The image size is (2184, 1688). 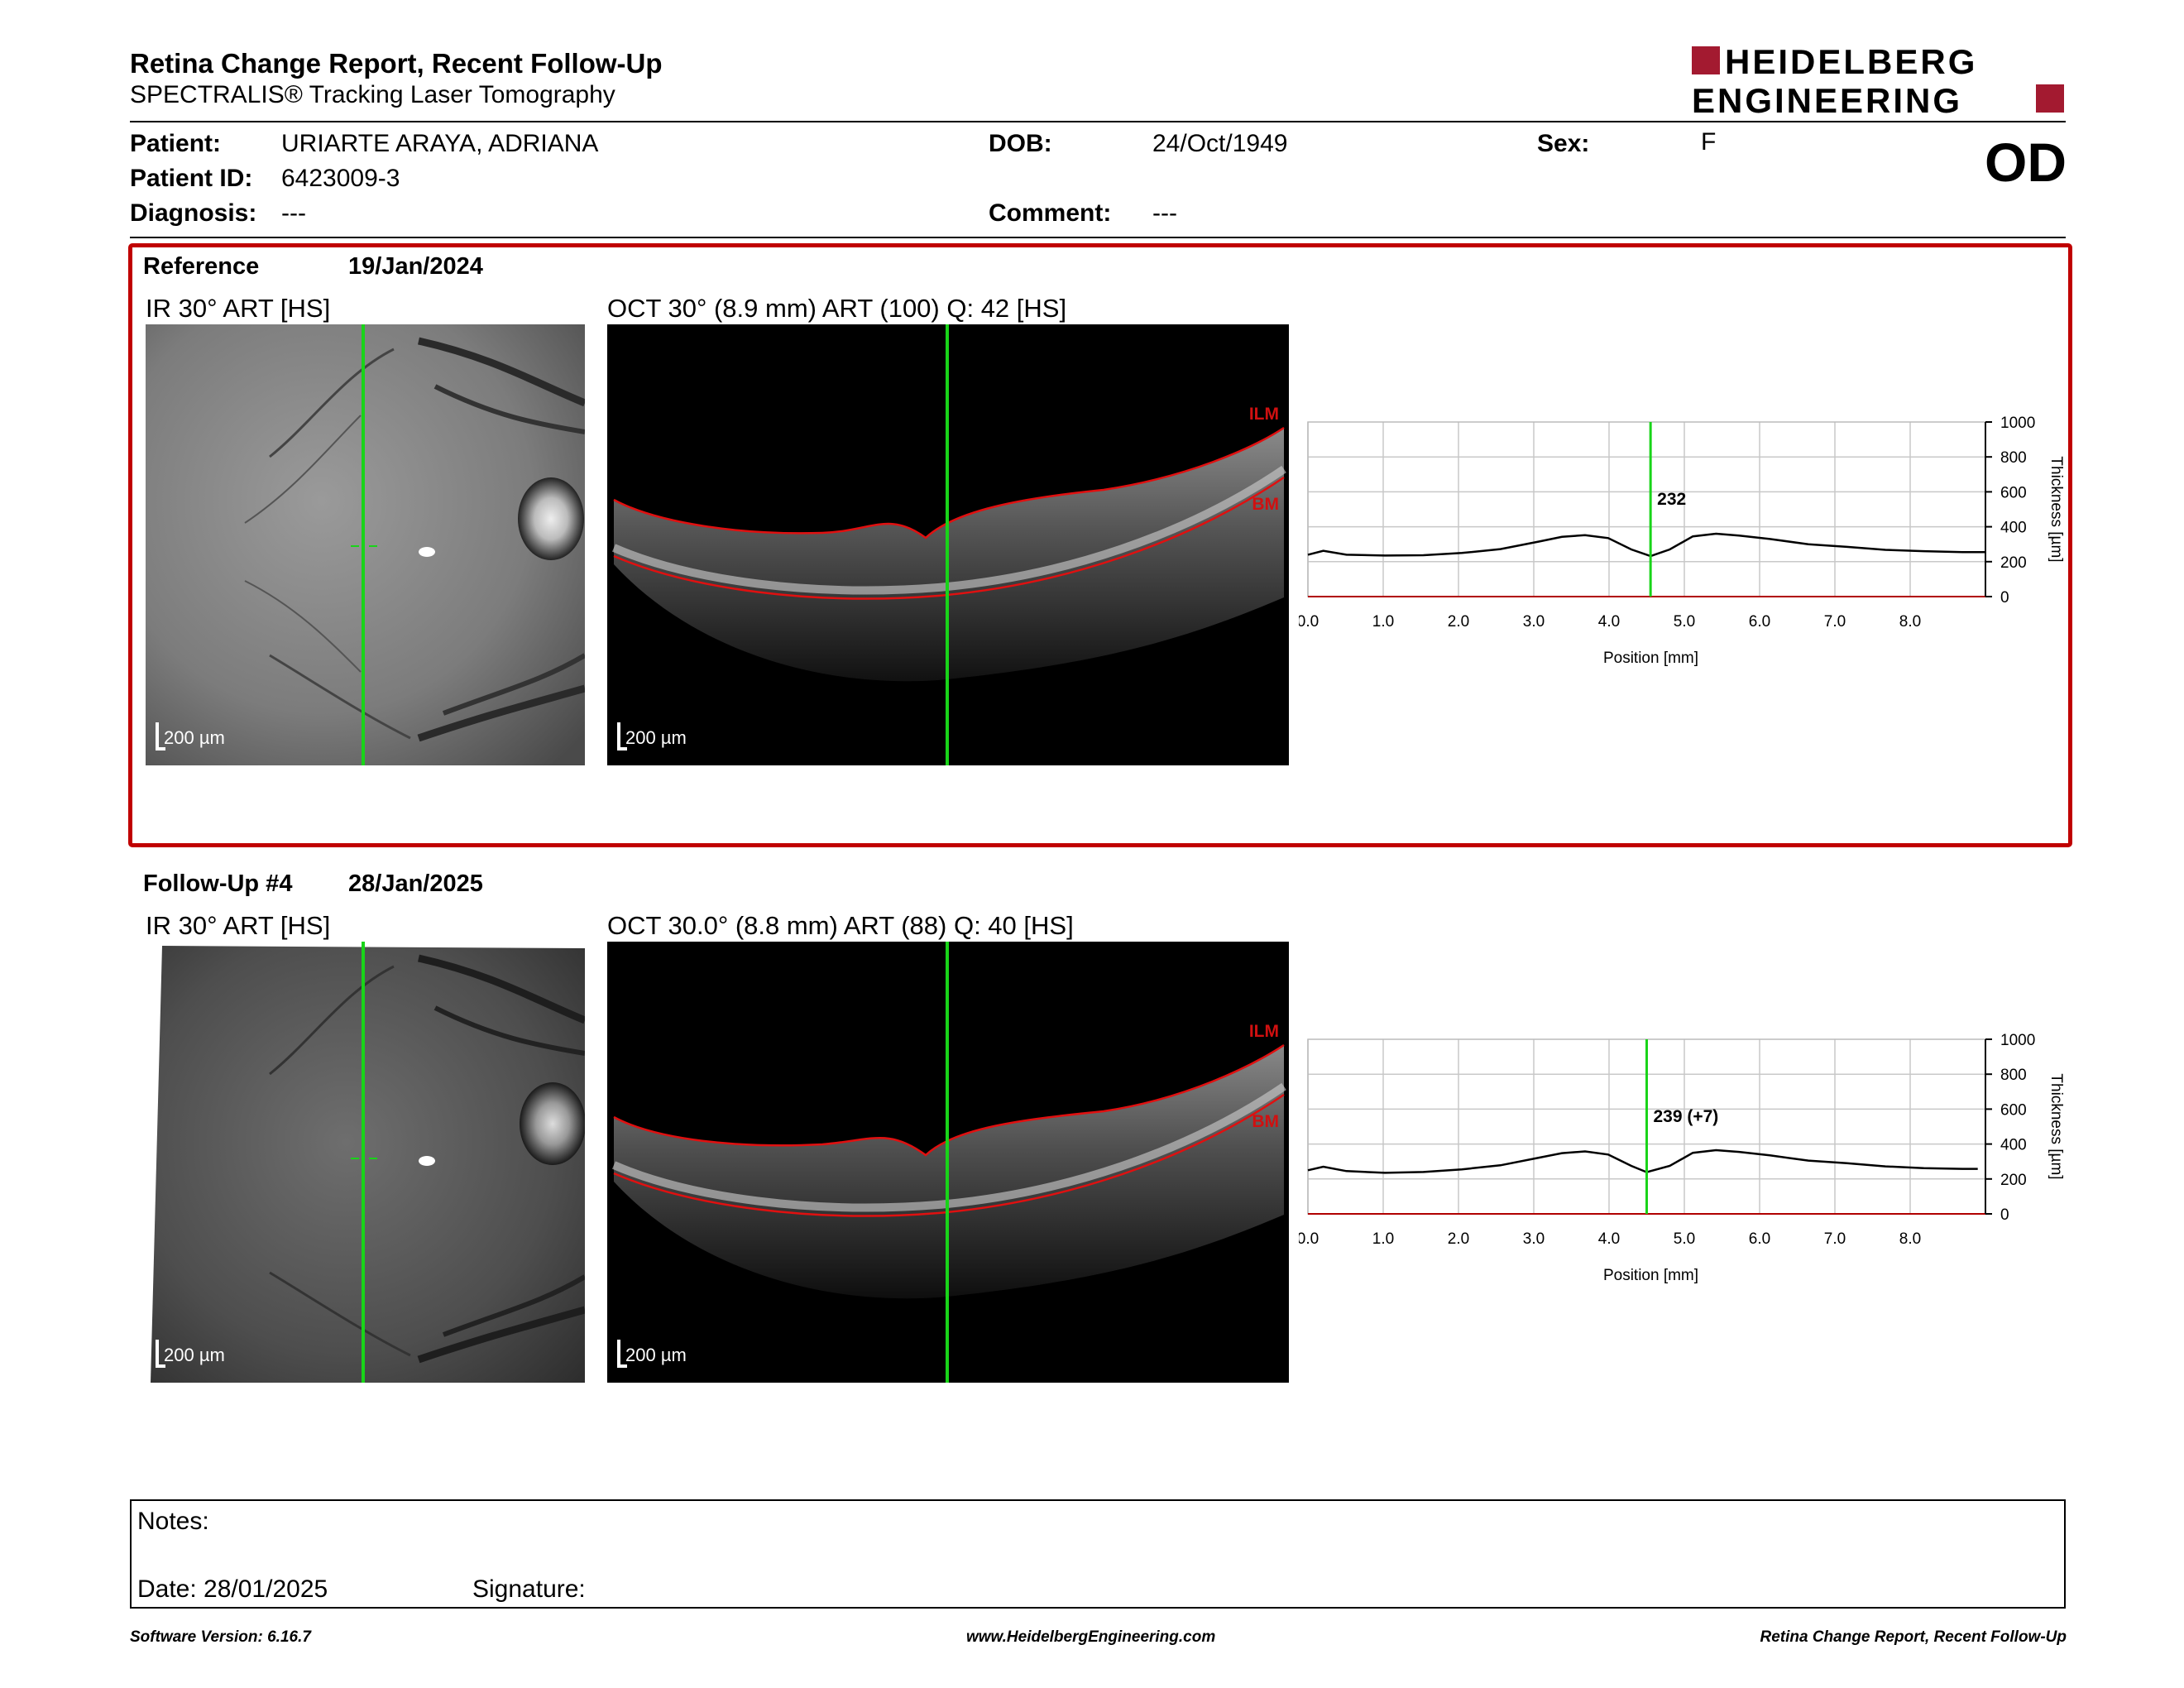 What do you see at coordinates (1091, 1637) in the screenshot?
I see `footer-website-link: www.HeidelbergEngineering.com` at bounding box center [1091, 1637].